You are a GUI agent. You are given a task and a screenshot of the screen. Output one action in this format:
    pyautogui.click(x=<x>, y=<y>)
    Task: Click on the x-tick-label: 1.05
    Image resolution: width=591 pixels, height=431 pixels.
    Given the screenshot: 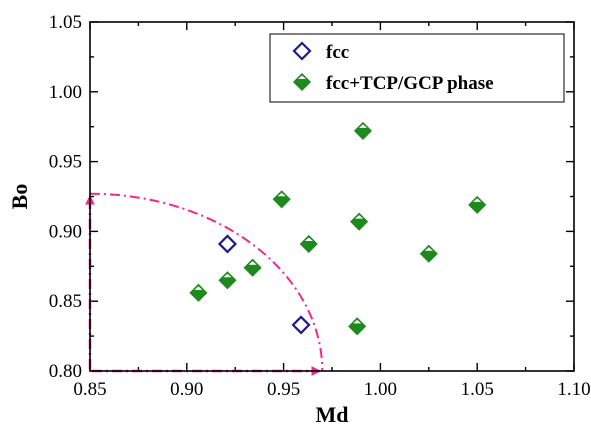 What is the action you would take?
    pyautogui.click(x=477, y=389)
    